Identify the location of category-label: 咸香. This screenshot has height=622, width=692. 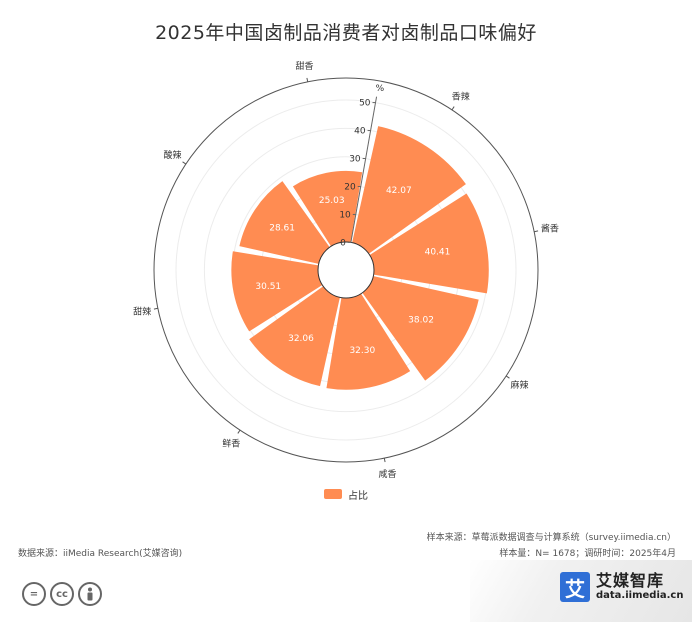
(387, 474).